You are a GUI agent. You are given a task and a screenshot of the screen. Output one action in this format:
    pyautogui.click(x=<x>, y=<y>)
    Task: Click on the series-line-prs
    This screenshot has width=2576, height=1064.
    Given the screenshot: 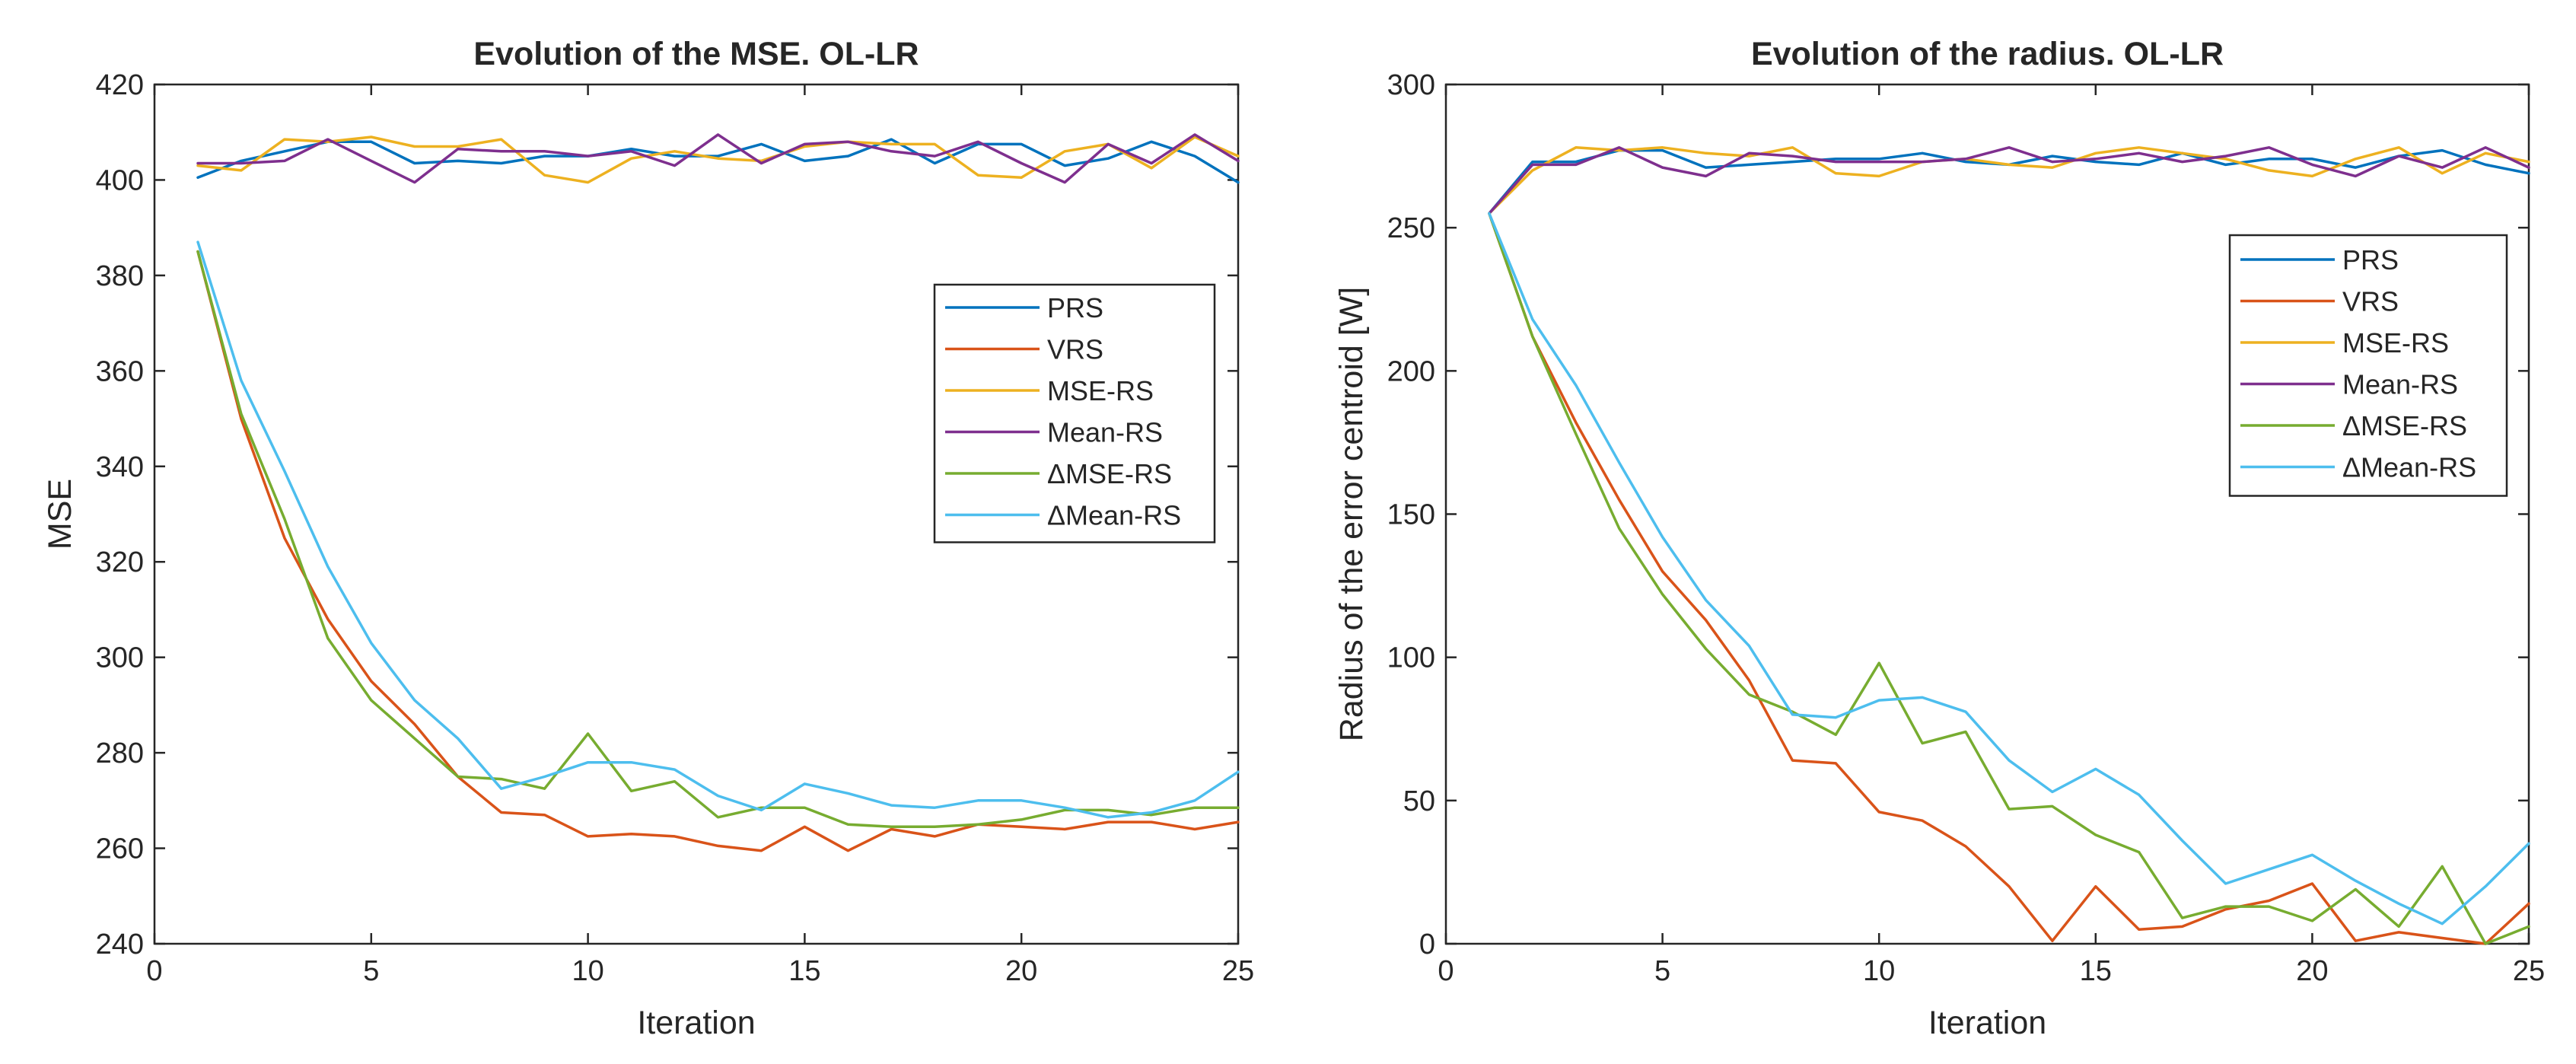 What is the action you would take?
    pyautogui.click(x=718, y=161)
    